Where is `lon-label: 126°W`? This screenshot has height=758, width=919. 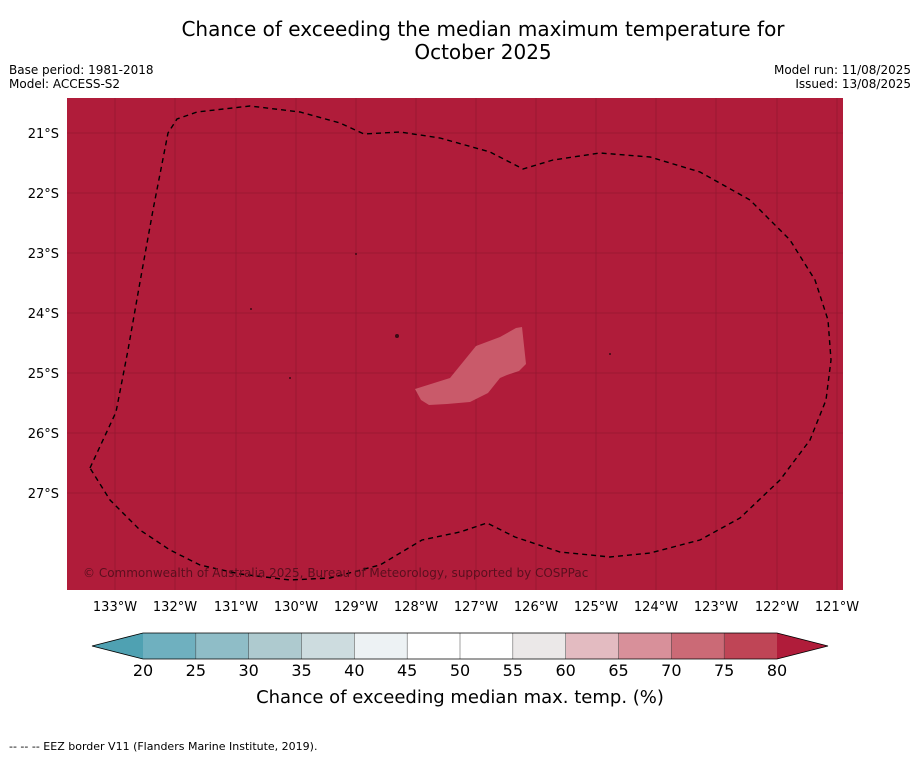 lon-label: 126°W is located at coordinates (536, 607).